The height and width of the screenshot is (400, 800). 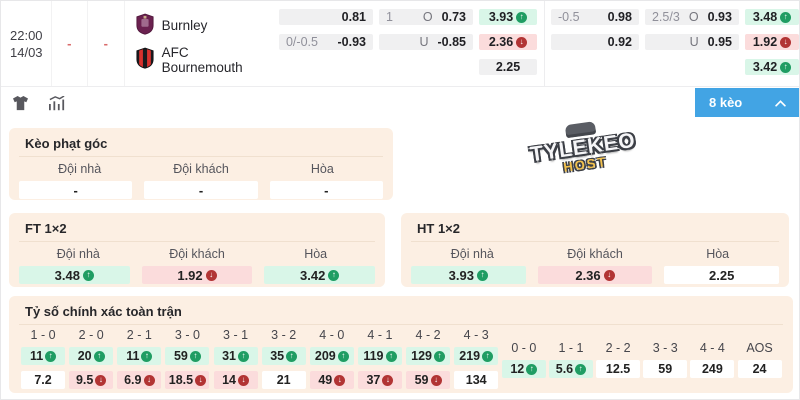 I want to click on bournemouth-crest-icon, so click(x=145, y=59).